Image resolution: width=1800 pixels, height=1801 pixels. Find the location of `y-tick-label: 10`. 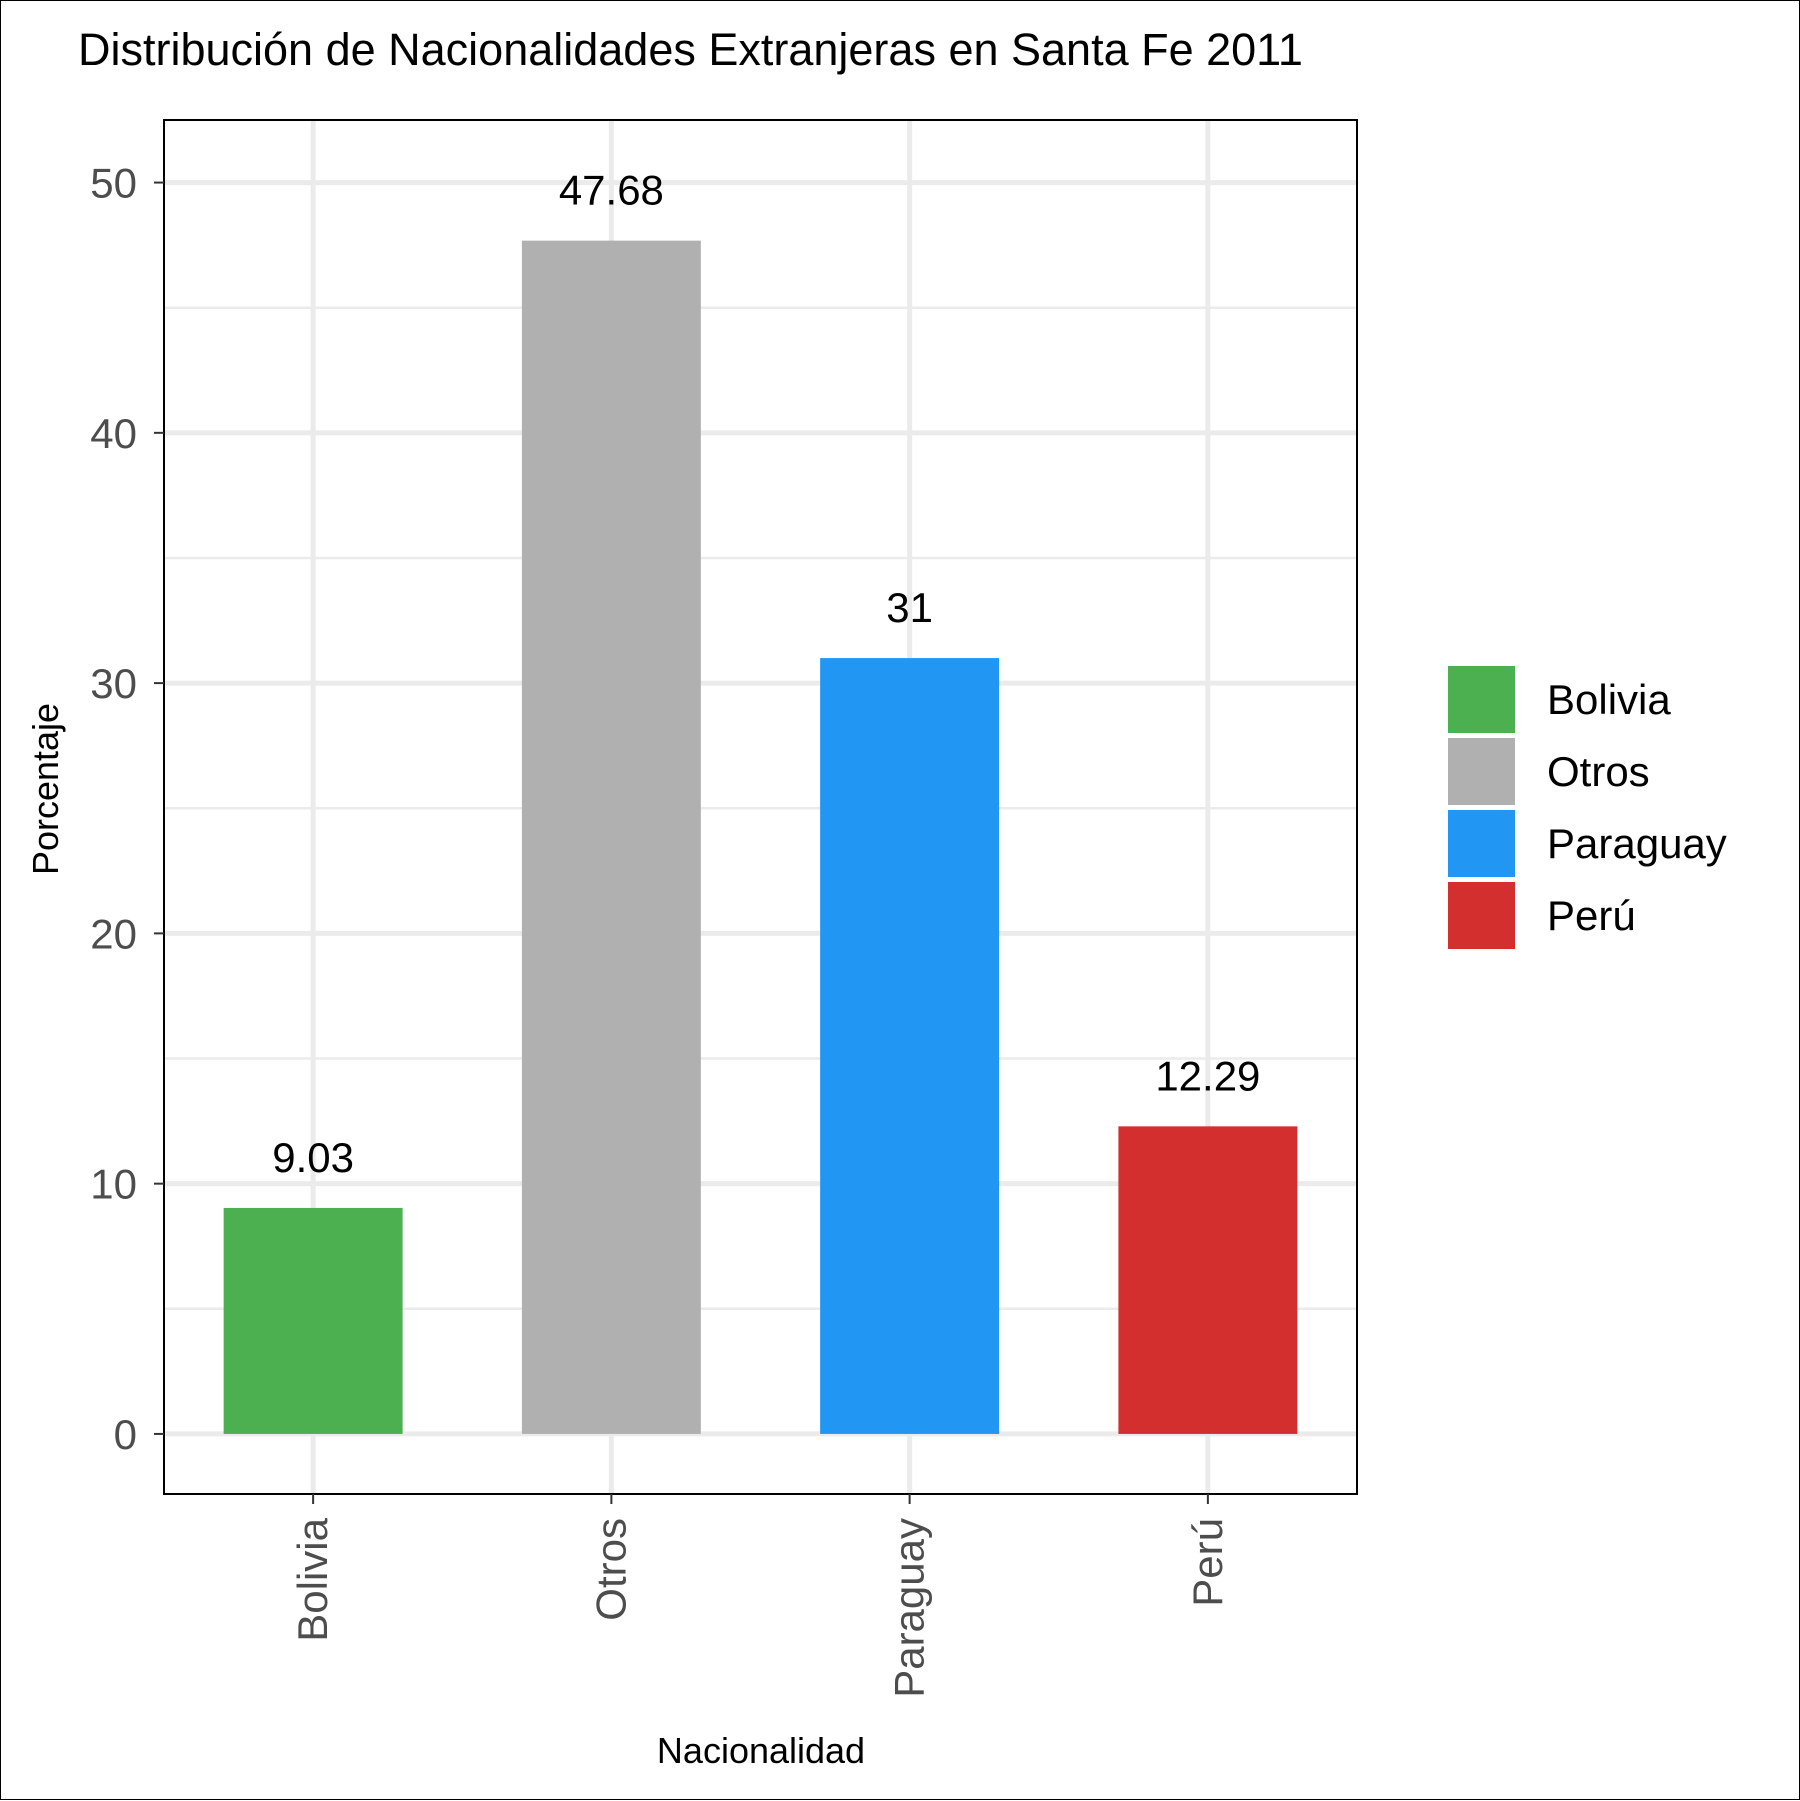

y-tick-label: 10 is located at coordinates (113, 1184).